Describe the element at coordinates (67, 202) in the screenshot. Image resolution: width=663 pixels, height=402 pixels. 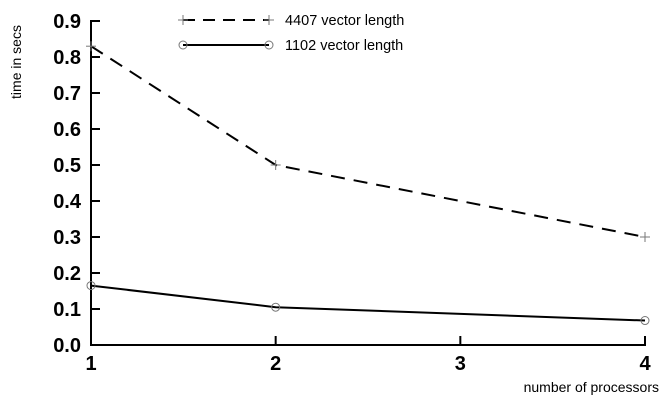
I see `y-tick-label: 0.4` at that location.